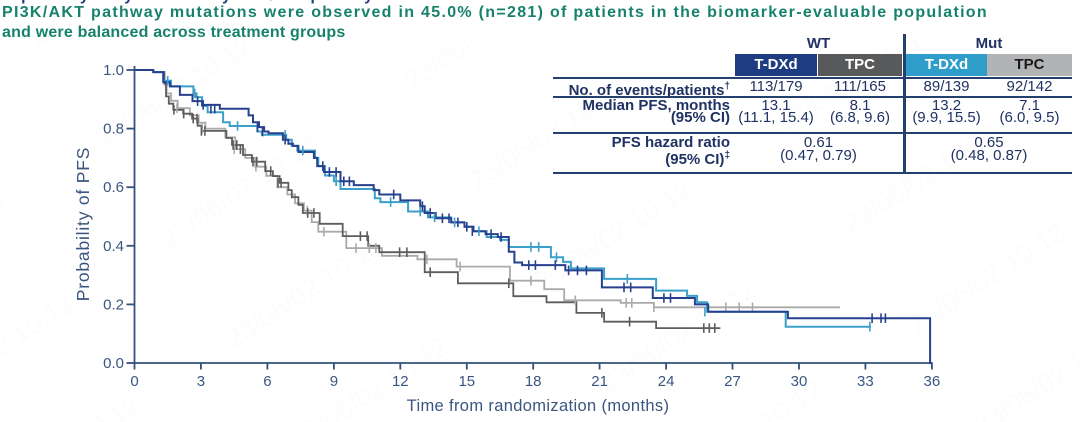  I want to click on svg-text: 18, so click(533, 381).